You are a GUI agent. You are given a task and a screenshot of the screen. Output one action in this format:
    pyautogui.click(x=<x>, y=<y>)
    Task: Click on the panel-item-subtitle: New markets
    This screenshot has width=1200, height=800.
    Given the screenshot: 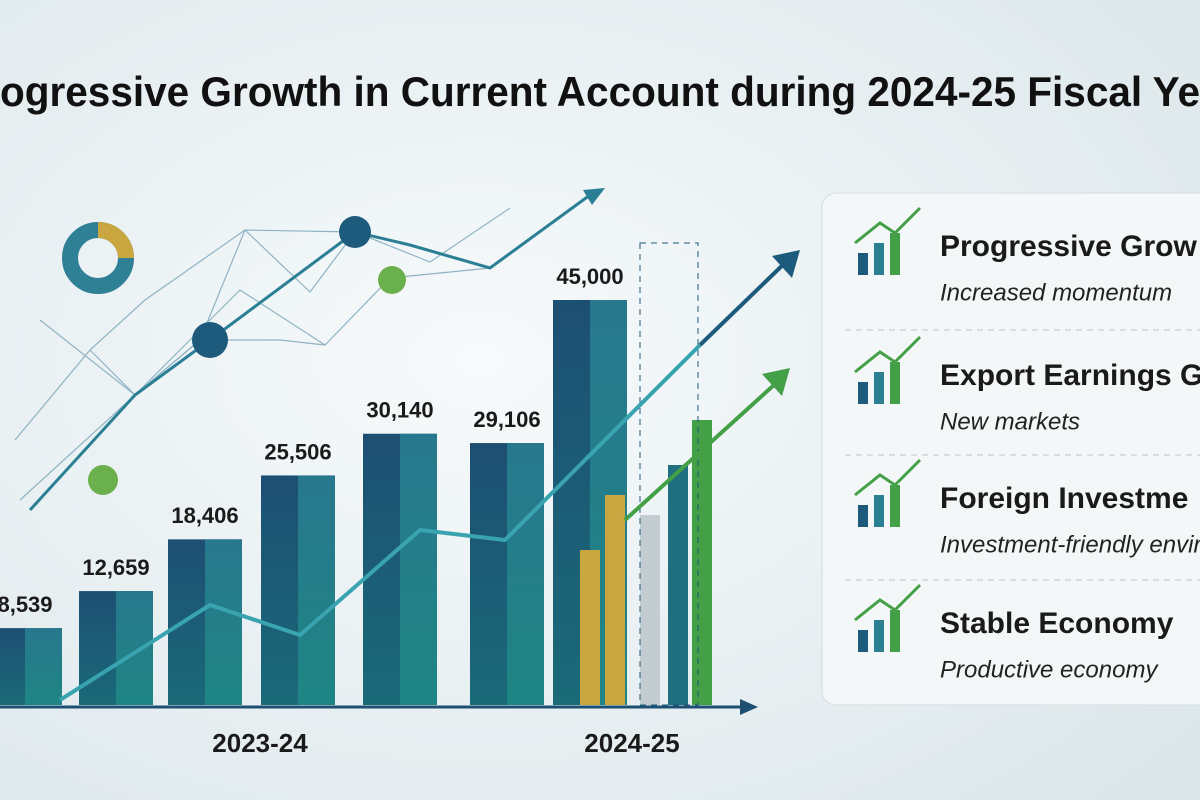 What is the action you would take?
    pyautogui.click(x=1010, y=421)
    